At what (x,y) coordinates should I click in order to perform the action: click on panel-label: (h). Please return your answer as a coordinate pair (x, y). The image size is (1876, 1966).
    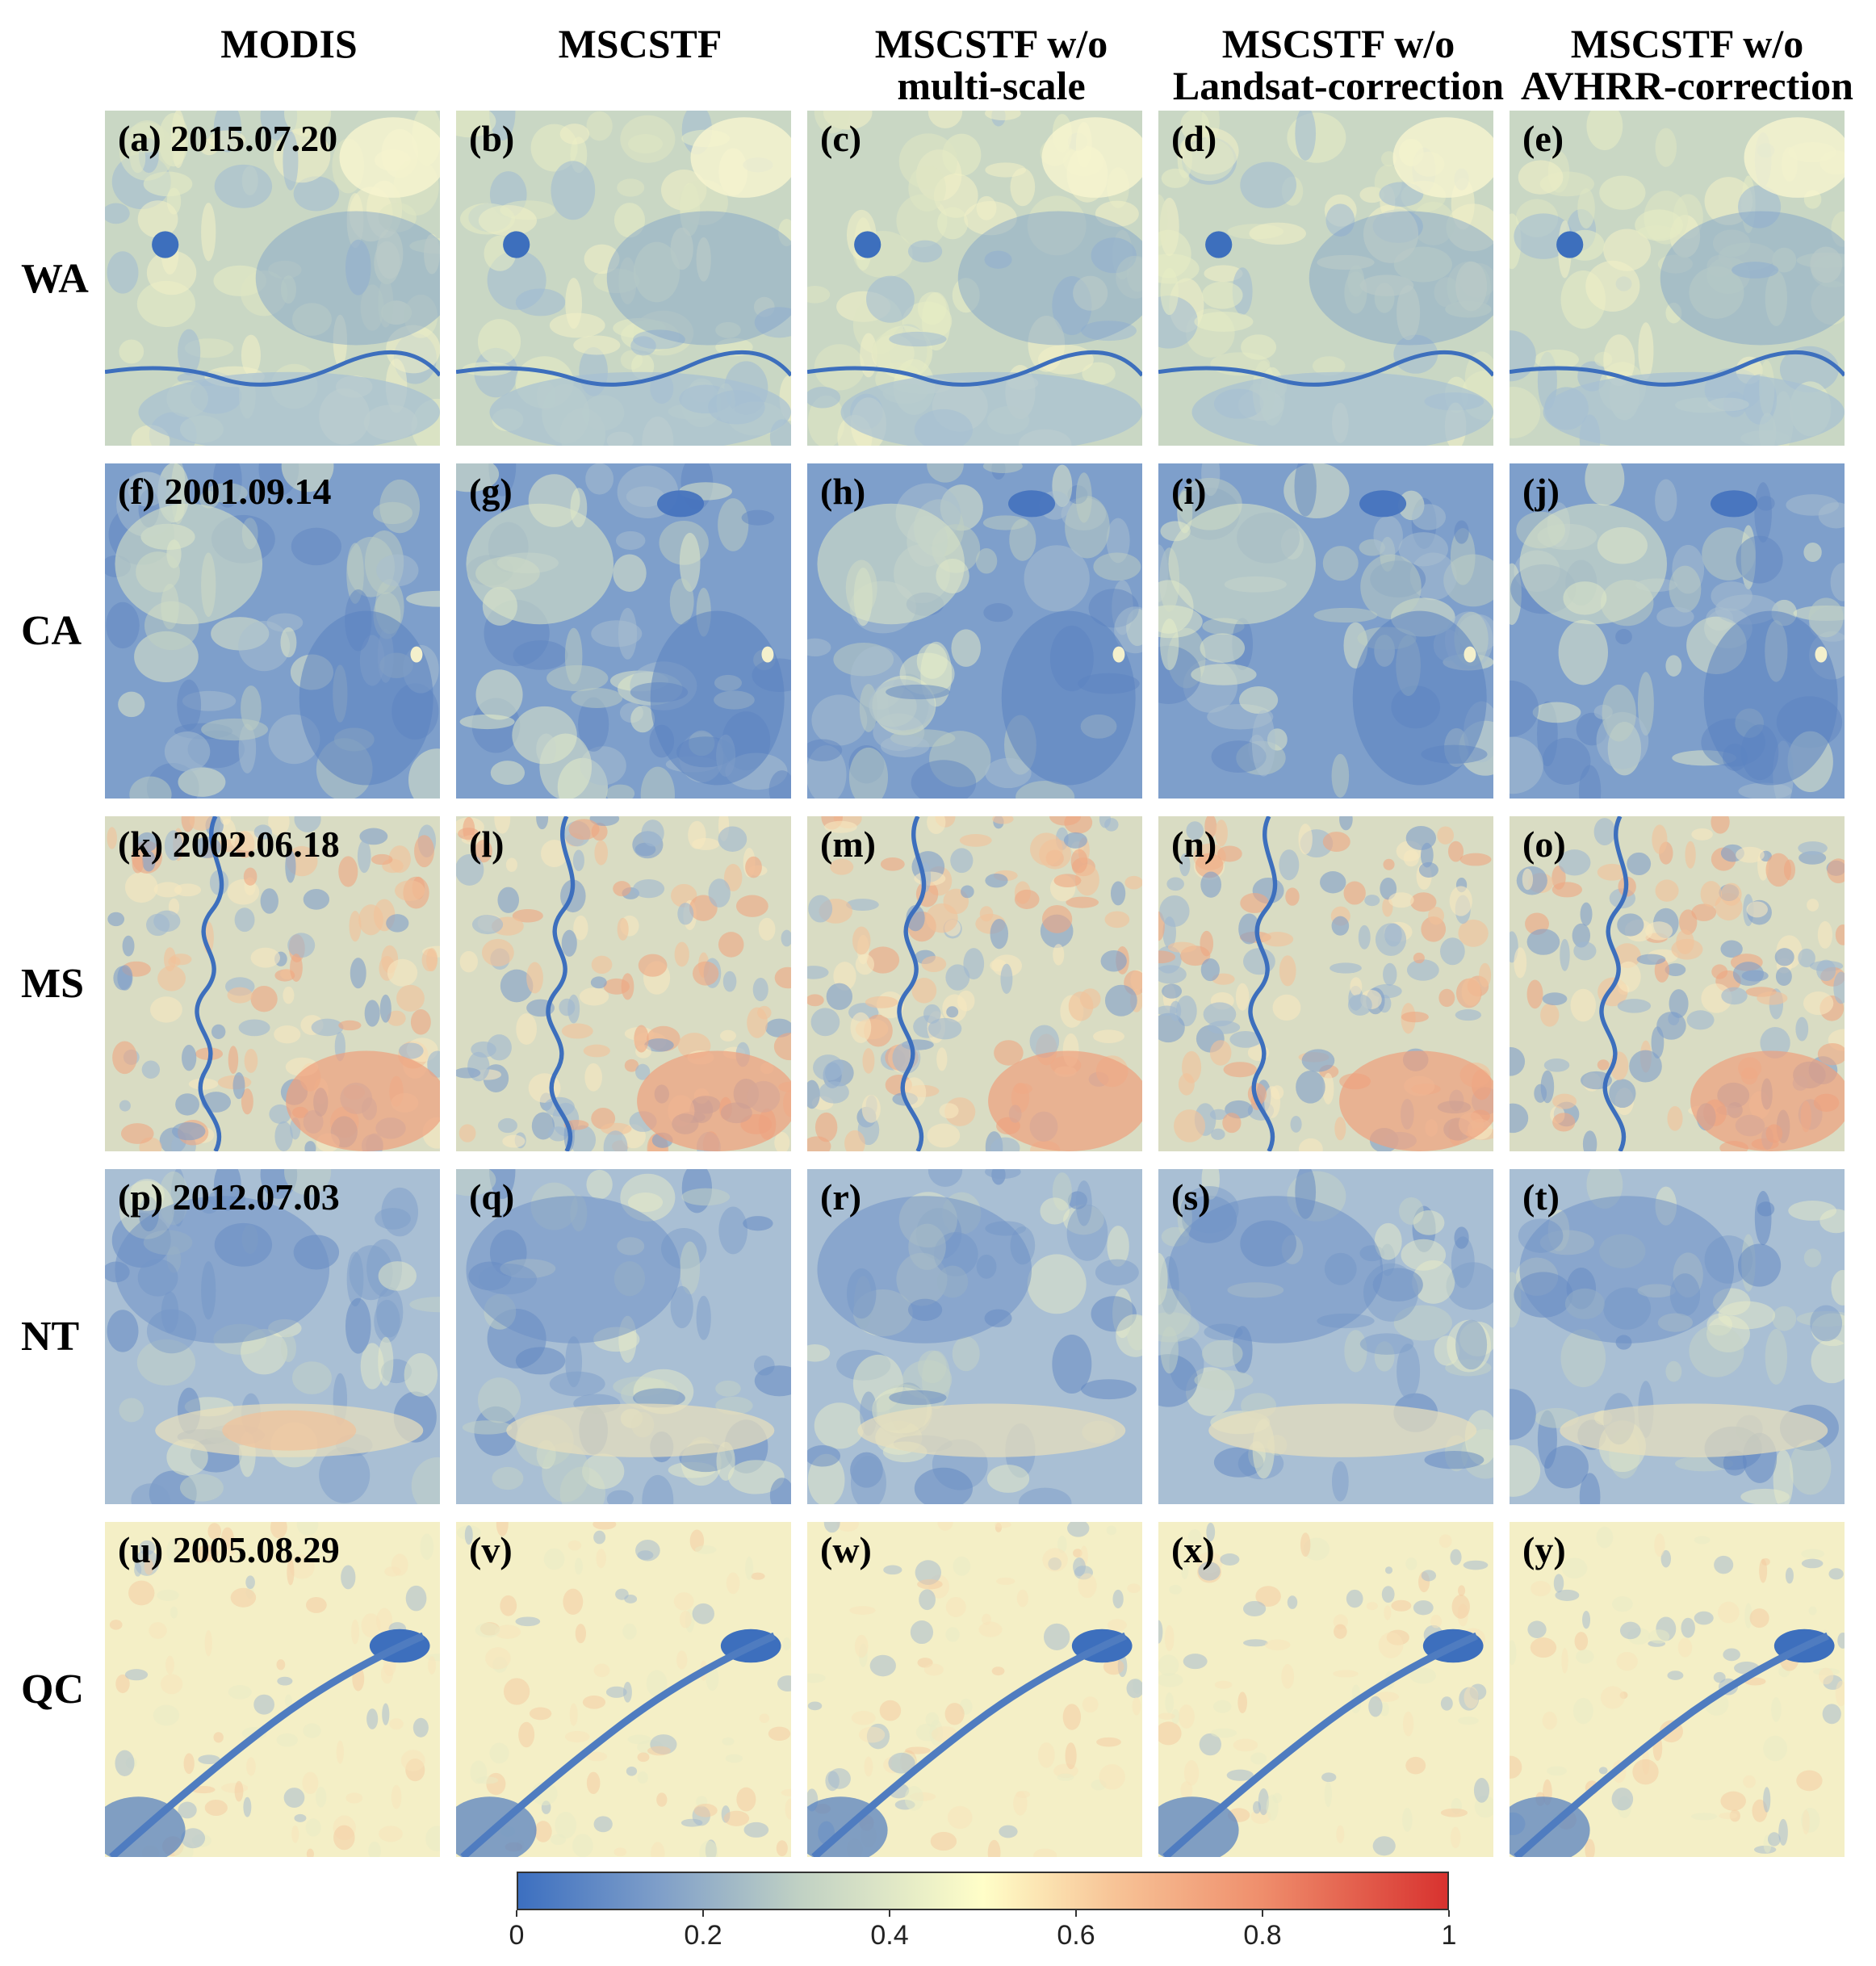
    Looking at the image, I should click on (843, 491).